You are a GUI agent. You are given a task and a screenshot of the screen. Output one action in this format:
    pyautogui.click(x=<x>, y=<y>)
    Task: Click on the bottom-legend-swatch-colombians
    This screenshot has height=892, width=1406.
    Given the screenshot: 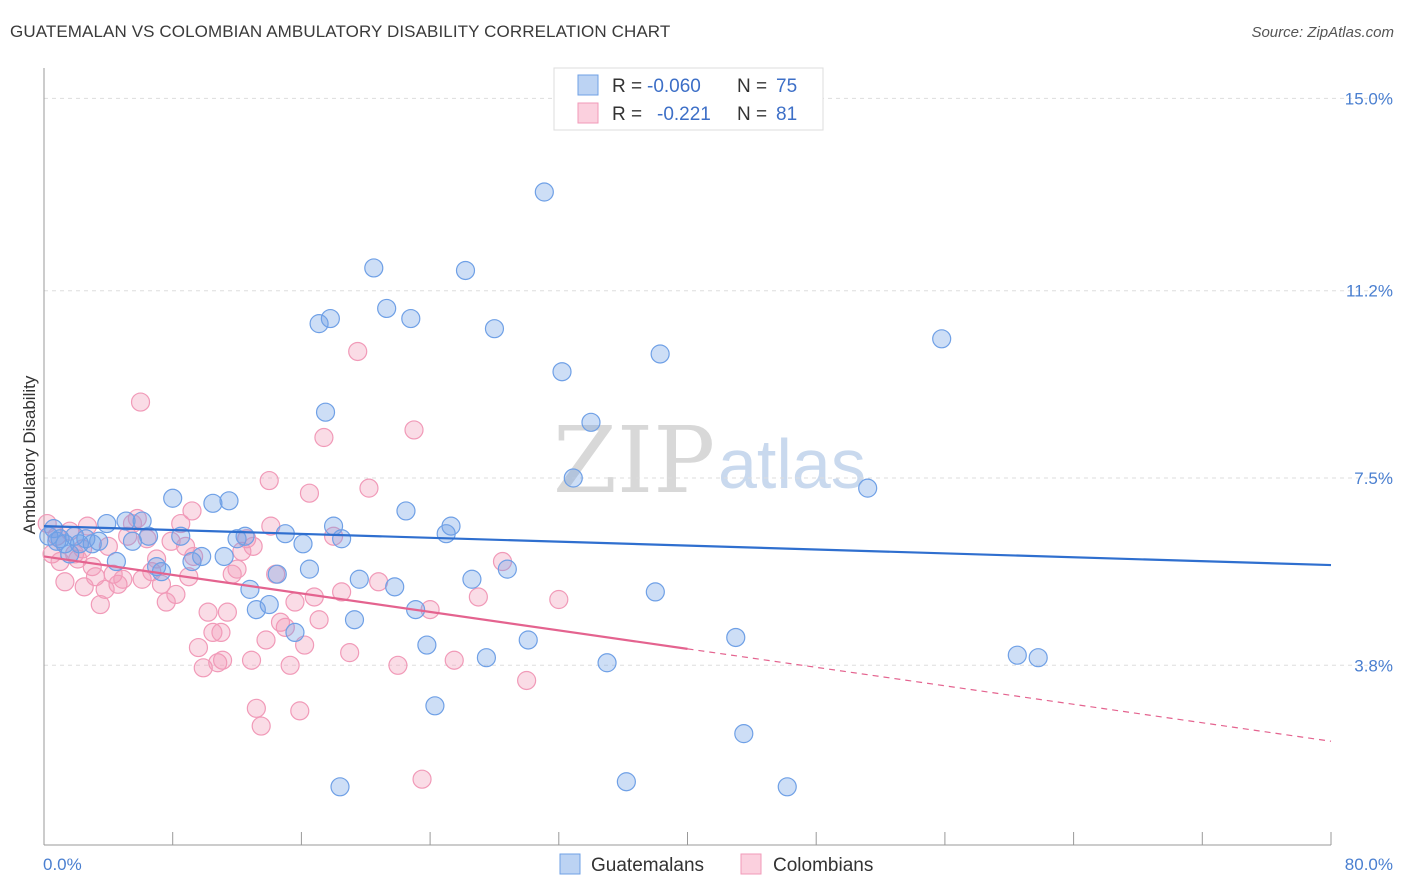 What is the action you would take?
    pyautogui.click(x=751, y=864)
    